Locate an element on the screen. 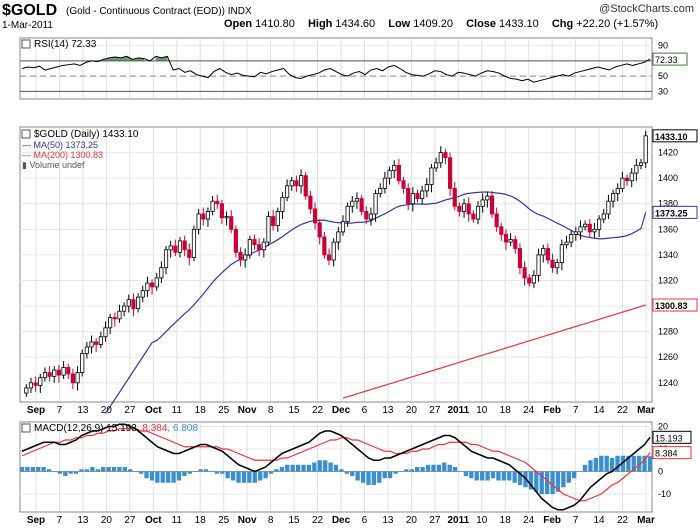 The width and height of the screenshot is (700, 531). rsi-panel-frame is located at coordinates (336, 68).